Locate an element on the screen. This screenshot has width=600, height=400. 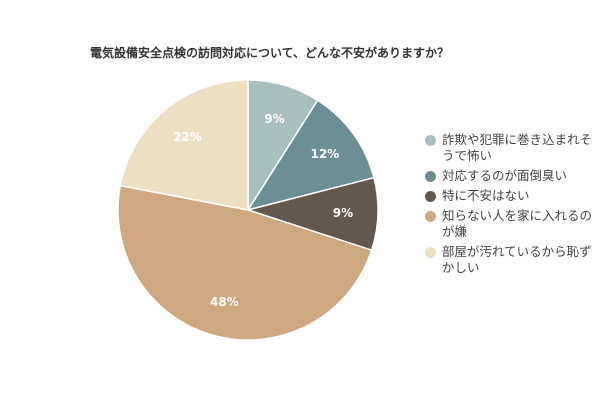
legend-item-4: 知らない人を家に入れるのが嫌 is located at coordinates (512, 224).